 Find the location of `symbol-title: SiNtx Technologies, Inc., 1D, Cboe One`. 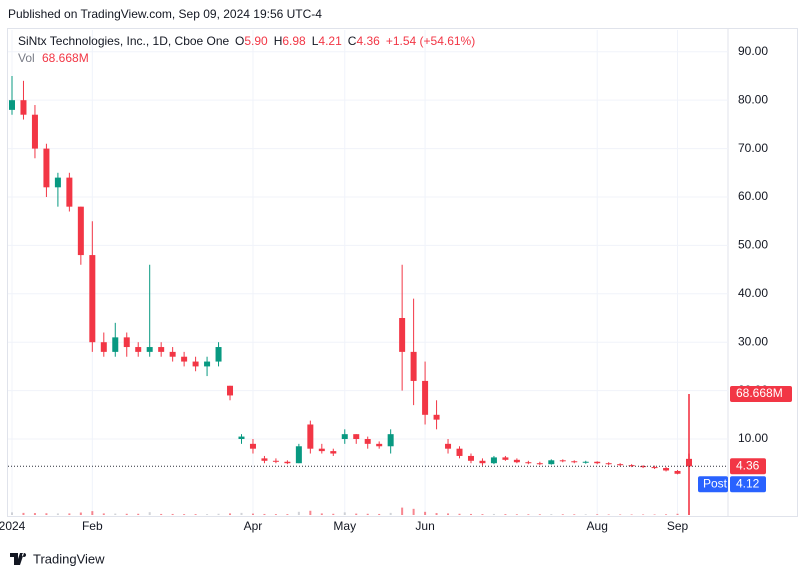

symbol-title: SiNtx Technologies, Inc., 1D, Cboe One is located at coordinates (124, 41).